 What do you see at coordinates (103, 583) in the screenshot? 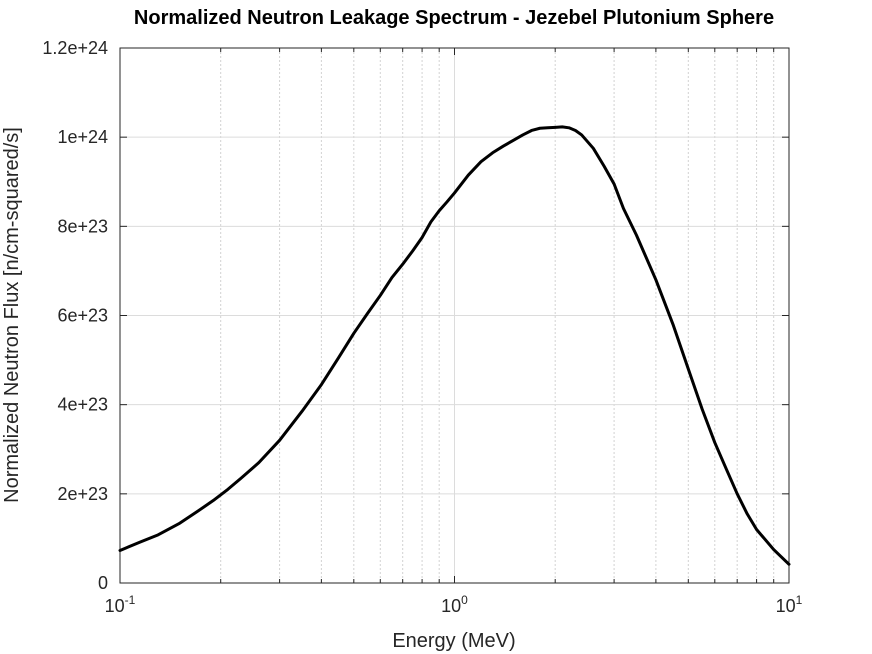
I see `y-tick-label: 0` at bounding box center [103, 583].